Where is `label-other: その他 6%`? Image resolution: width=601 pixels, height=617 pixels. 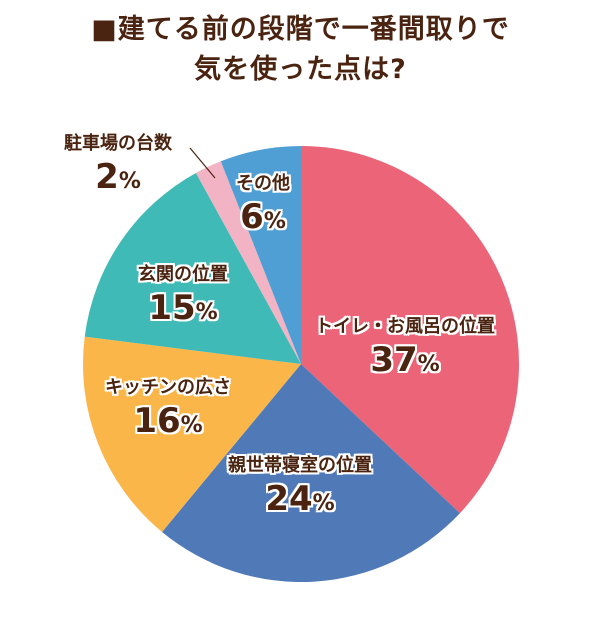 label-other: その他 6% is located at coordinates (263, 205).